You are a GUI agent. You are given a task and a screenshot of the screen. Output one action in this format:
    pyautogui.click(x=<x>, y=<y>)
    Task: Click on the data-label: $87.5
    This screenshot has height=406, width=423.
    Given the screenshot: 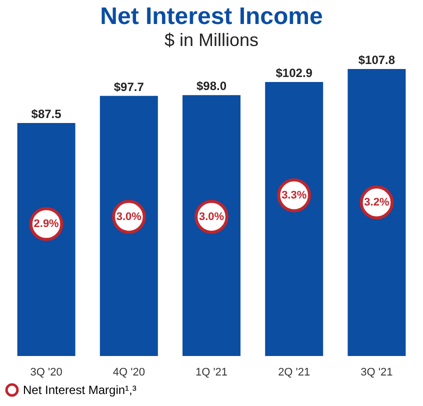 What is the action you would take?
    pyautogui.click(x=46, y=114)
    